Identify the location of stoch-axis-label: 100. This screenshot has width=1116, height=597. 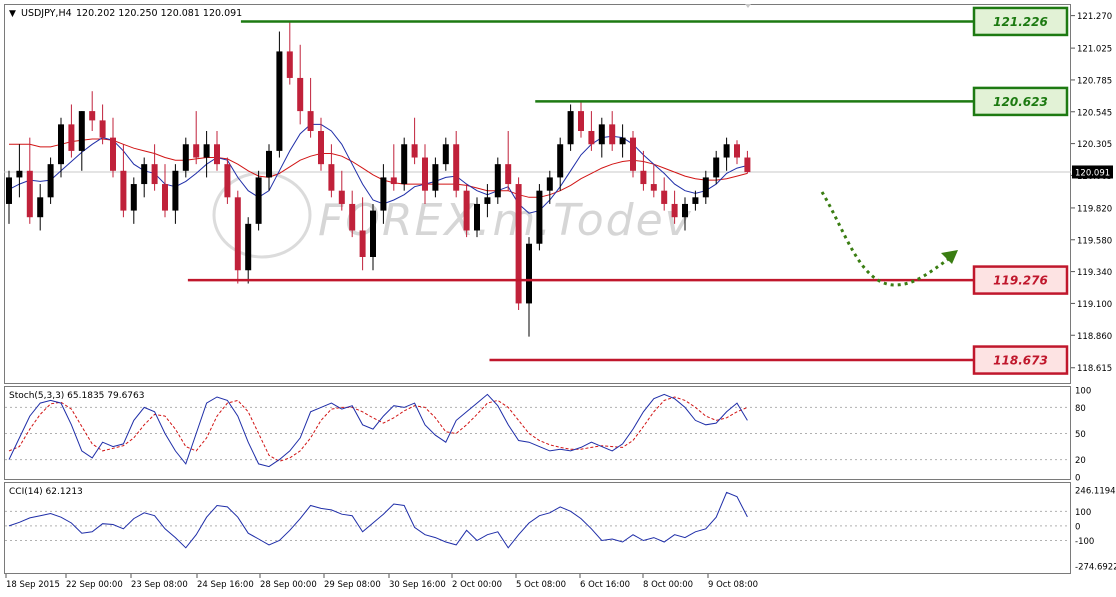
(1083, 392).